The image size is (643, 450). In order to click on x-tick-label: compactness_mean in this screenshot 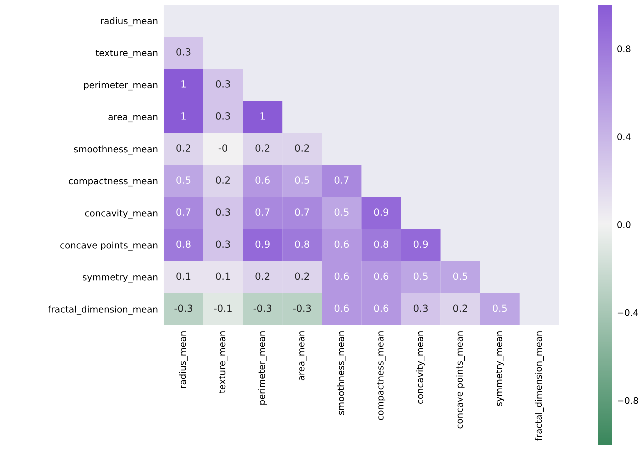, I will do `click(381, 376)`.